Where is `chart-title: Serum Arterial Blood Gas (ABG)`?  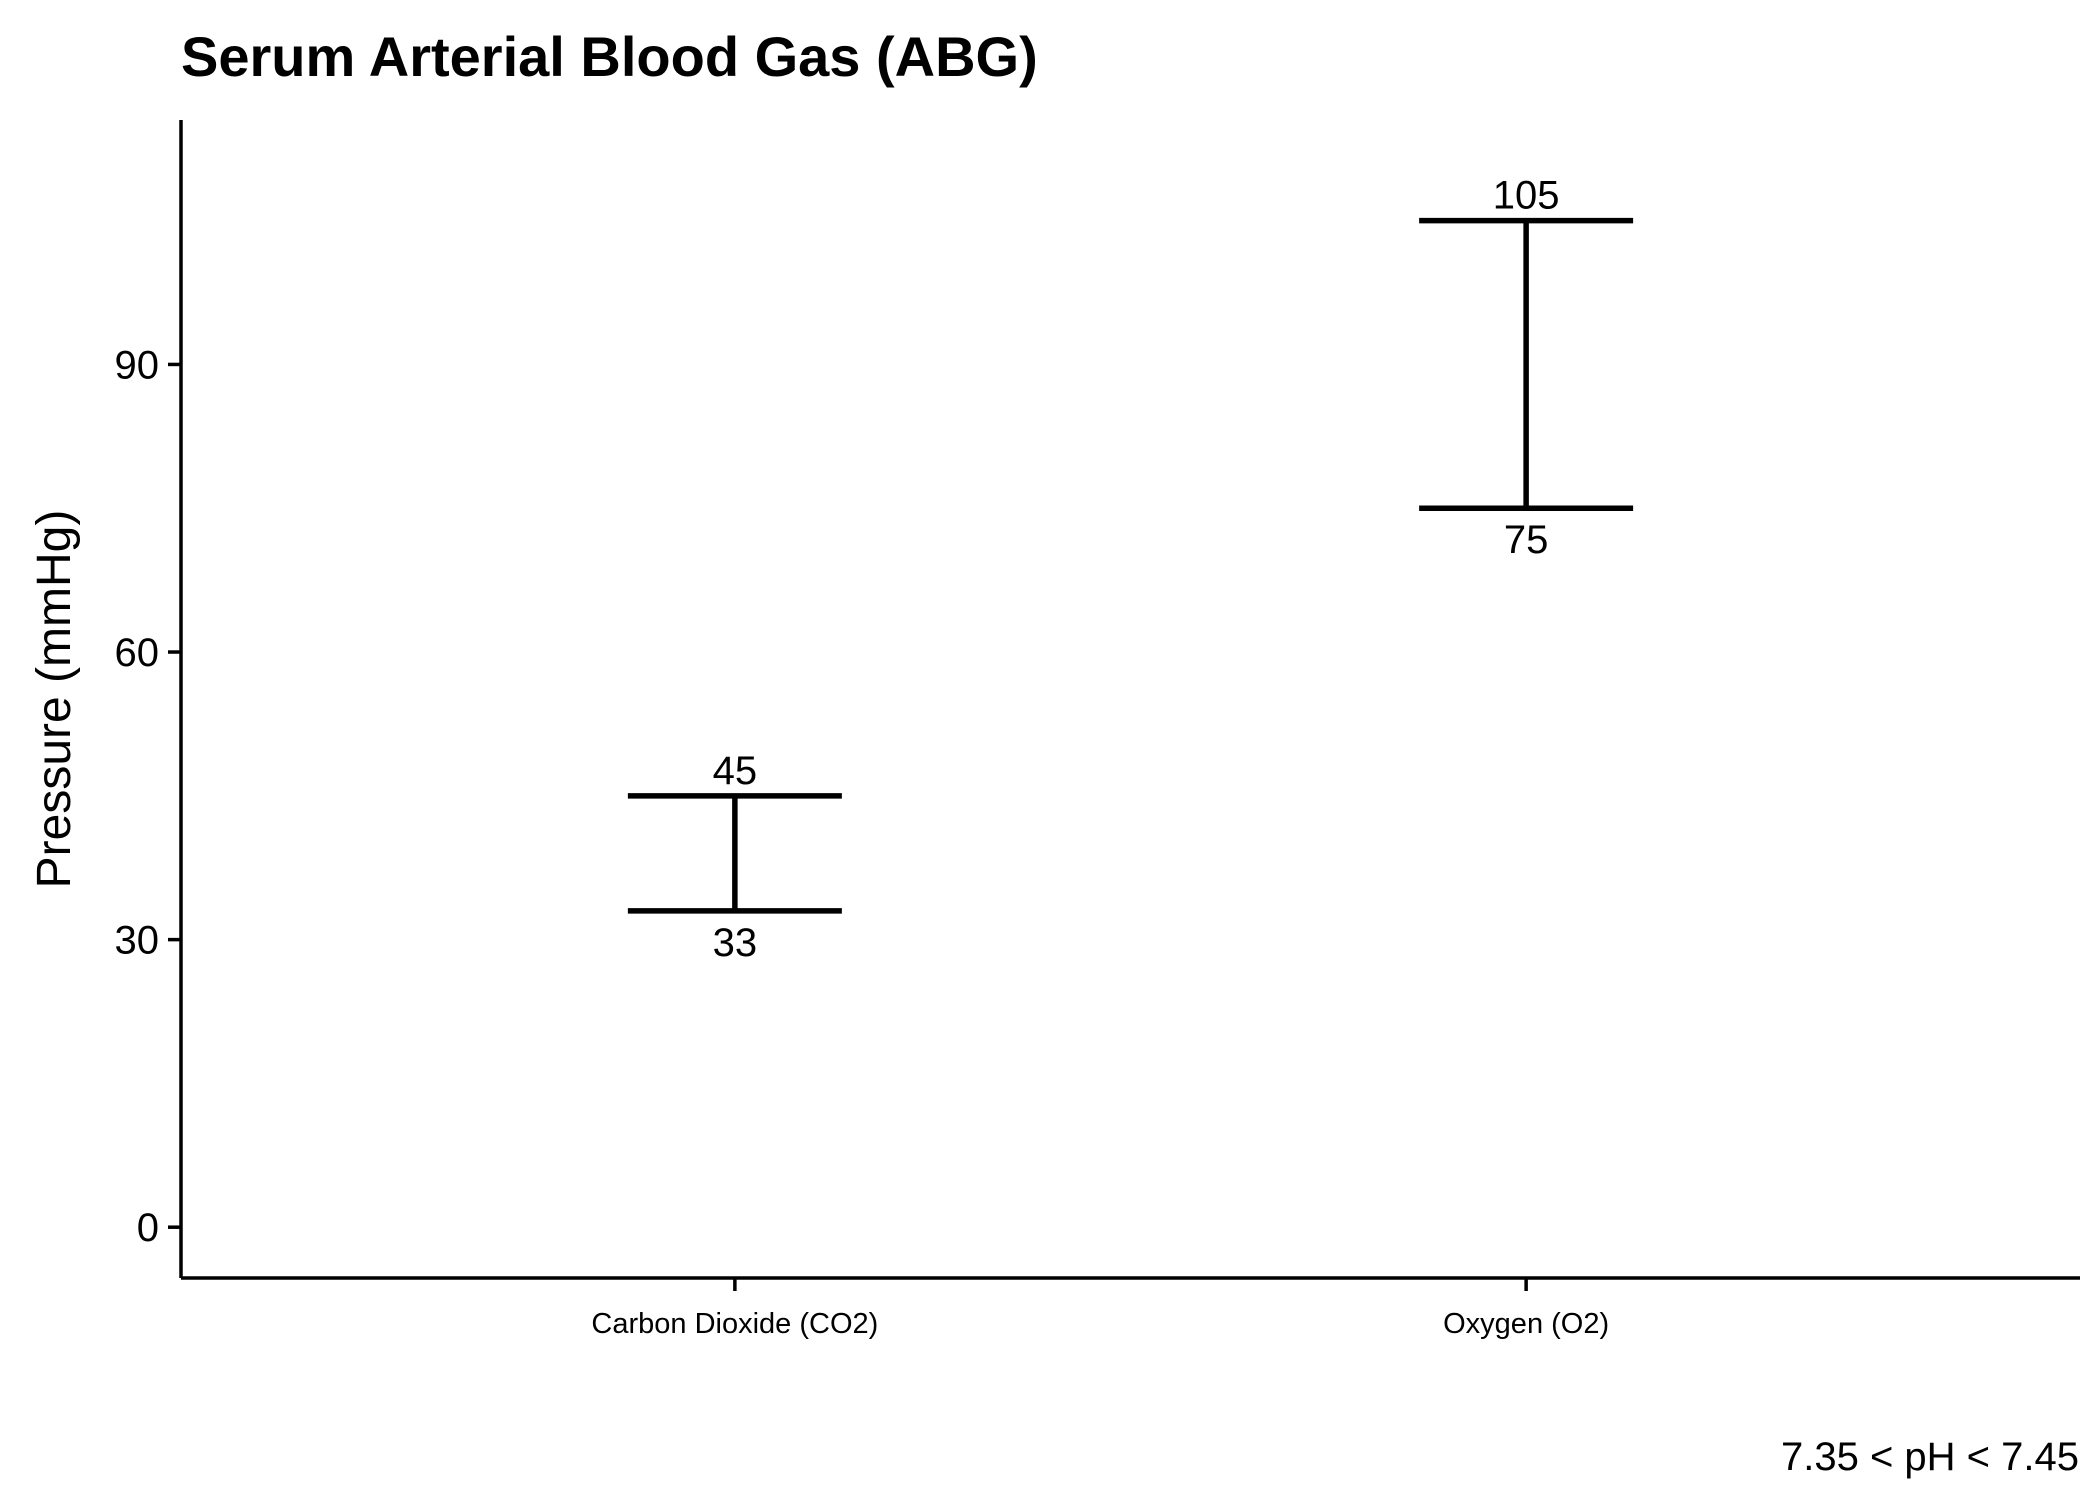
chart-title: Serum Arterial Blood Gas (ABG) is located at coordinates (609, 56).